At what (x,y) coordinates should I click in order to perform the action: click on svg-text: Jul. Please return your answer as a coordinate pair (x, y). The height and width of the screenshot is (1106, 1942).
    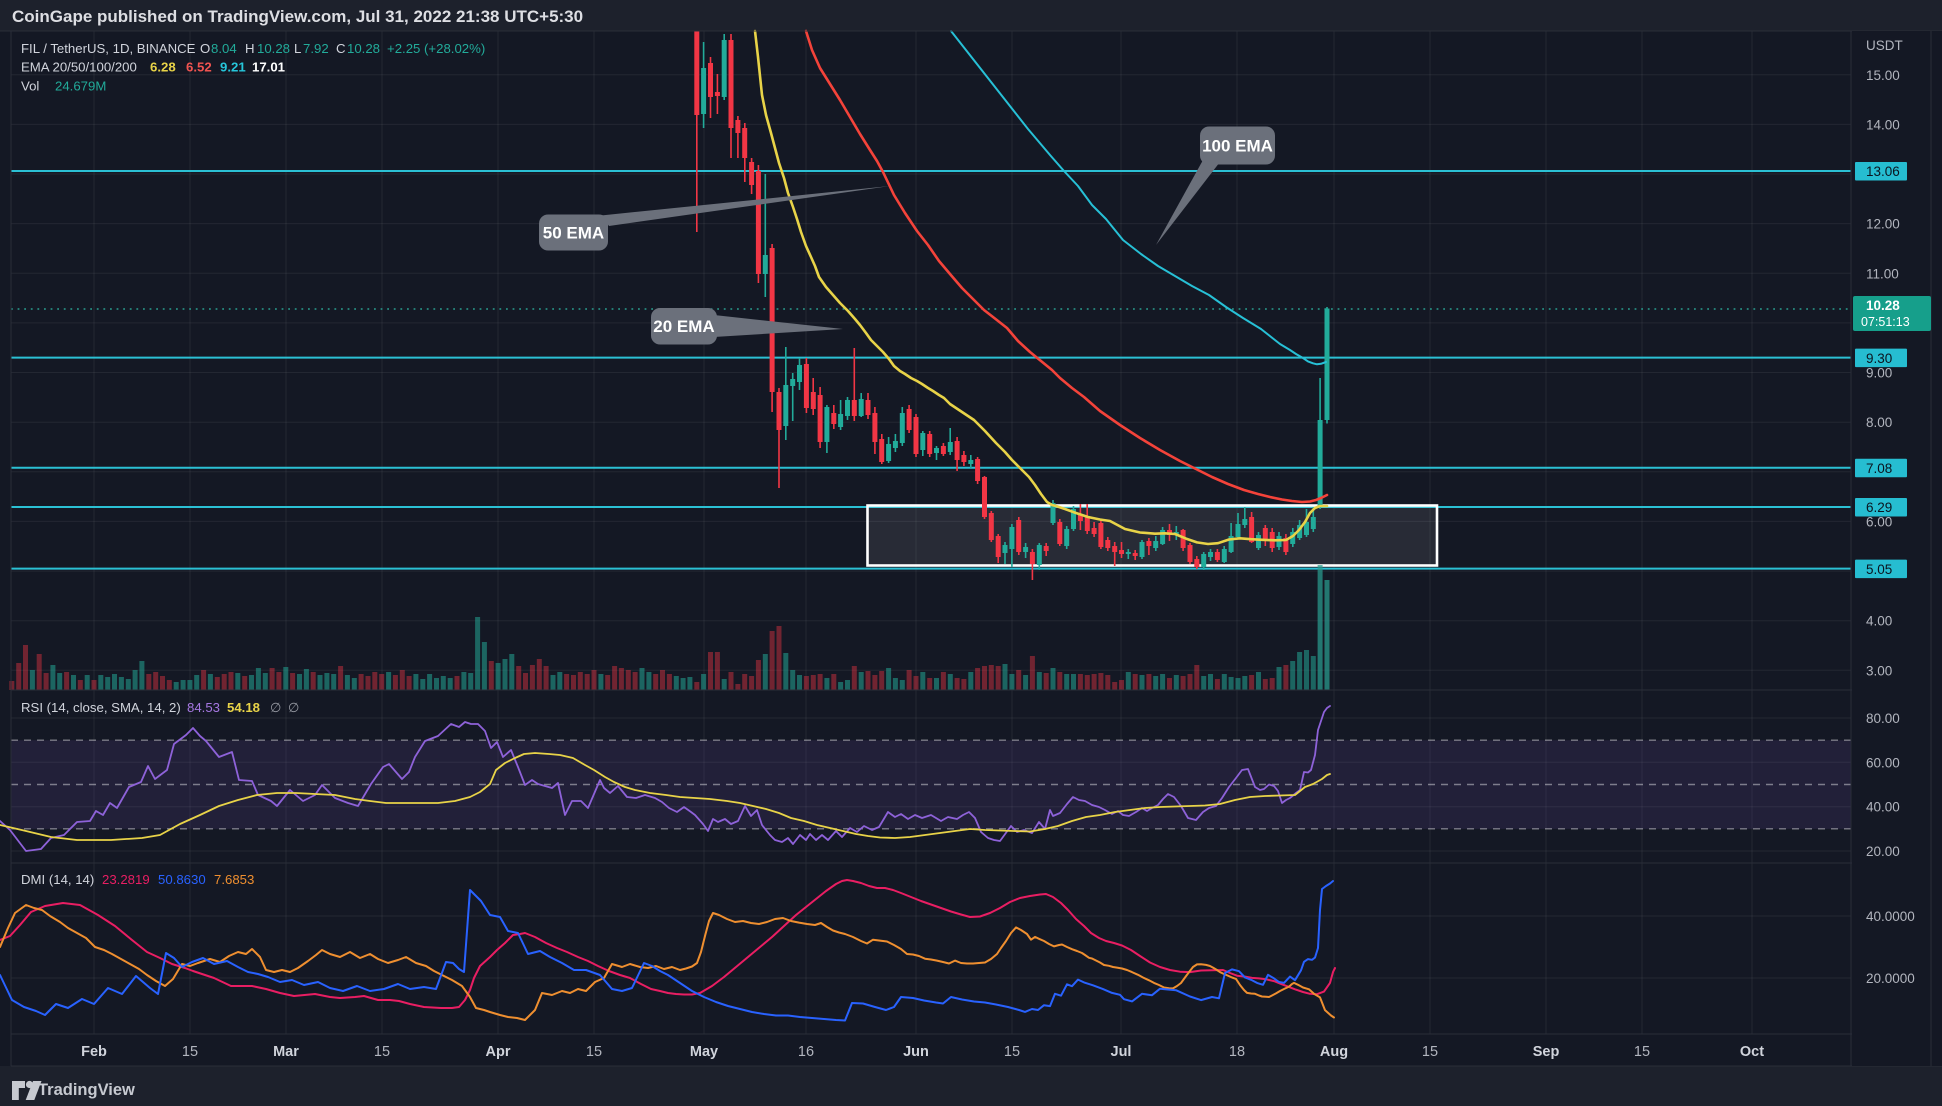
    Looking at the image, I should click on (1121, 1052).